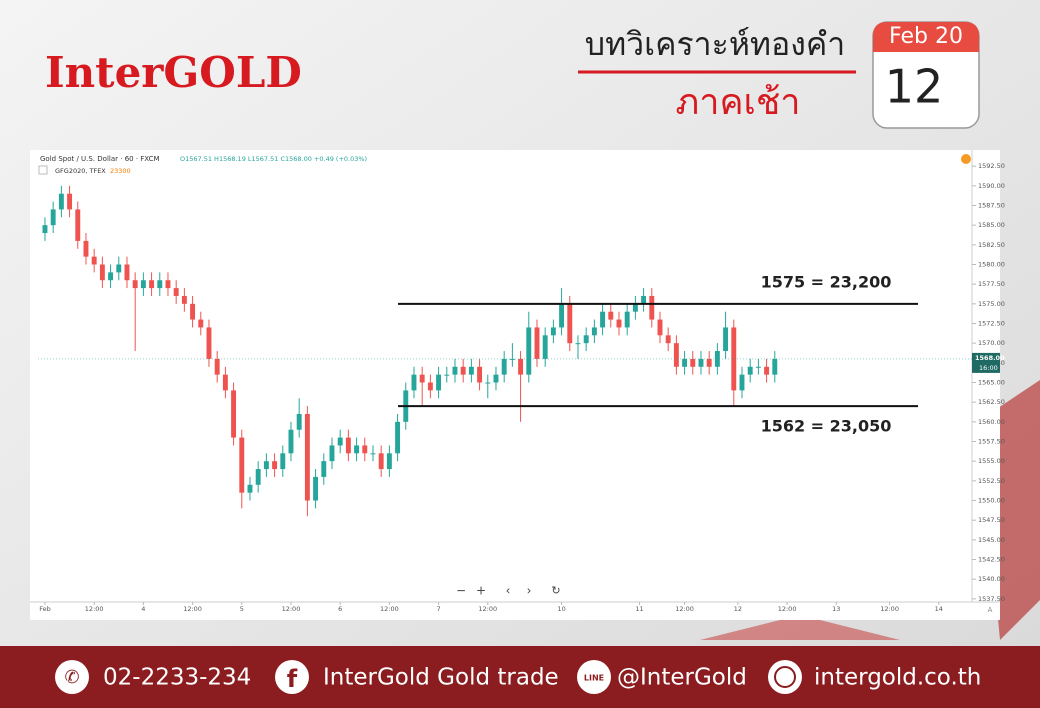  What do you see at coordinates (594, 677) in the screenshot?
I see `line-icon` at bounding box center [594, 677].